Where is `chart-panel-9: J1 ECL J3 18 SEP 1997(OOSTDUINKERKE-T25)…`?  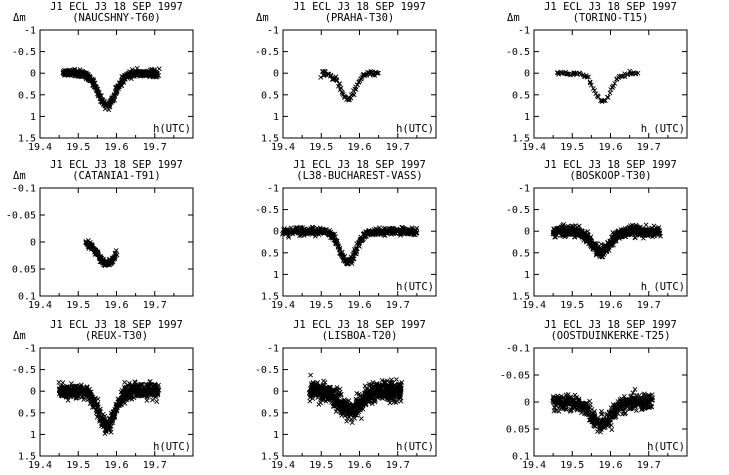 chart-panel-9: J1 ECL J3 18 SEP 1997(OOSTDUINKERKE-T25)… is located at coordinates (594, 395).